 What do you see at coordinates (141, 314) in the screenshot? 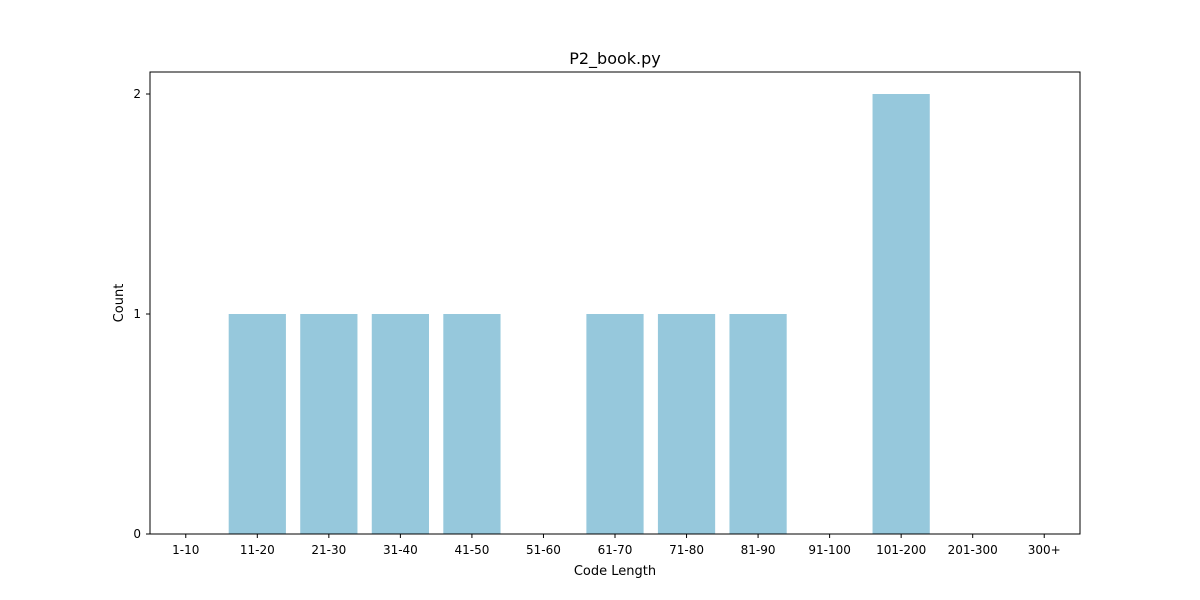
I see `y-ticks-group: 0 1 2` at bounding box center [141, 314].